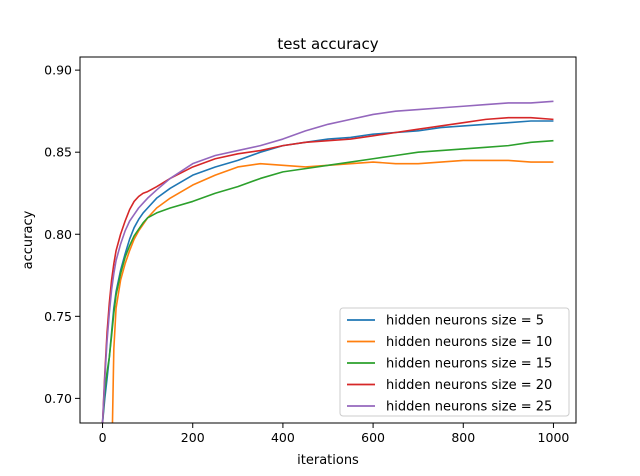  What do you see at coordinates (103, 437) in the screenshot?
I see `x-tick-label: 0` at bounding box center [103, 437].